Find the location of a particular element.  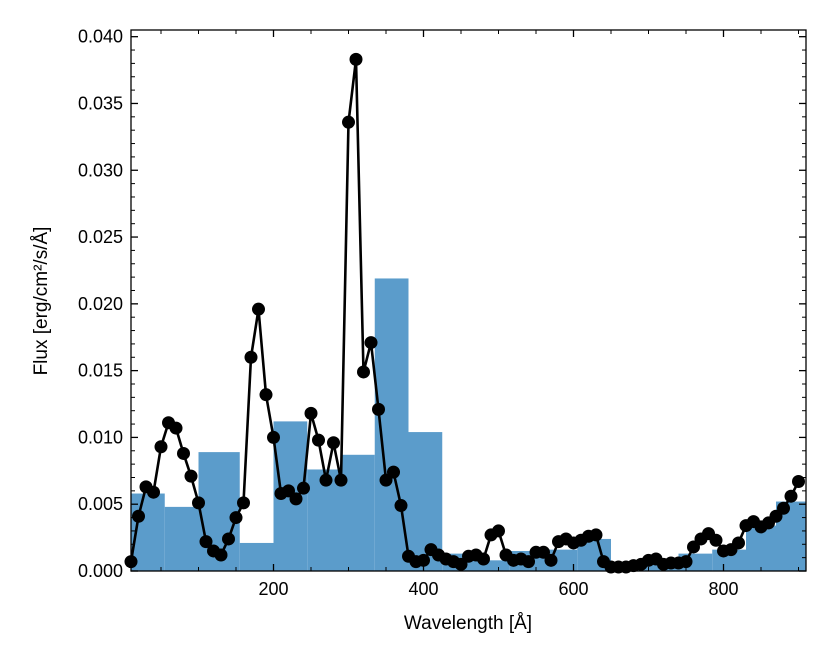

x-tick-label: 400 is located at coordinates (423, 589).